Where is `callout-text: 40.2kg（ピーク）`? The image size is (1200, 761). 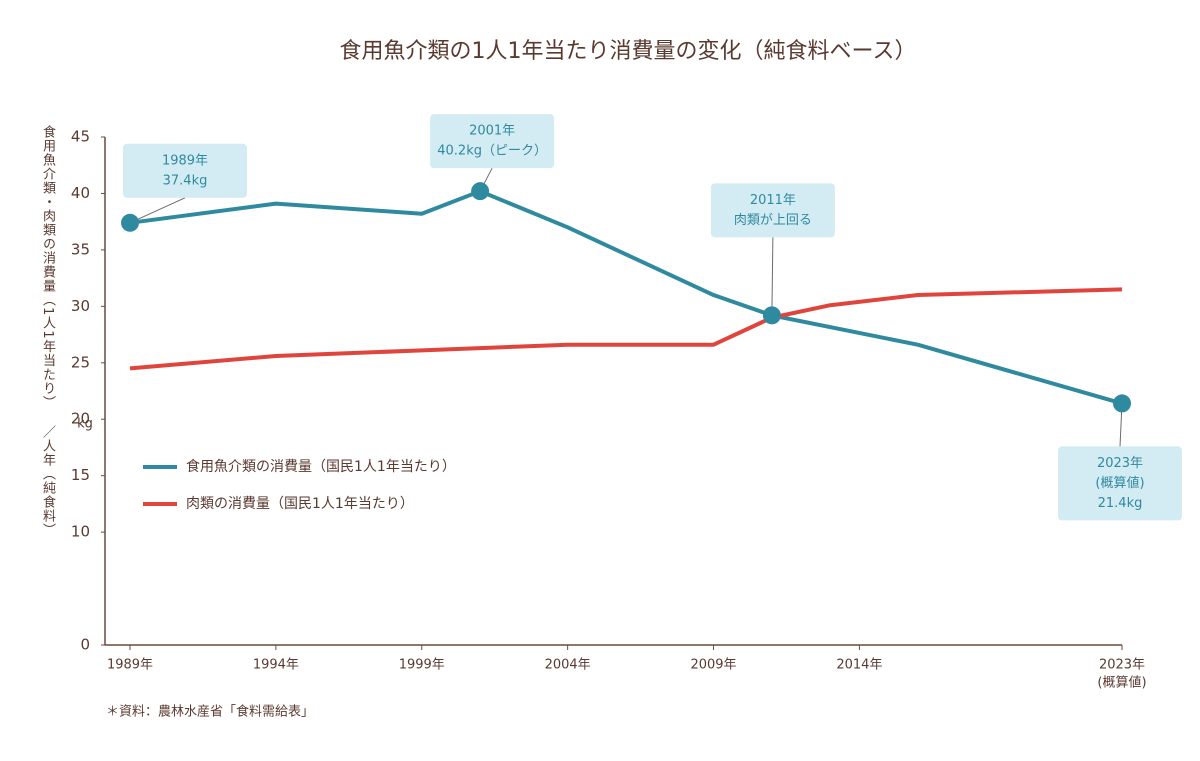
callout-text: 40.2kg（ピーク） is located at coordinates (492, 151).